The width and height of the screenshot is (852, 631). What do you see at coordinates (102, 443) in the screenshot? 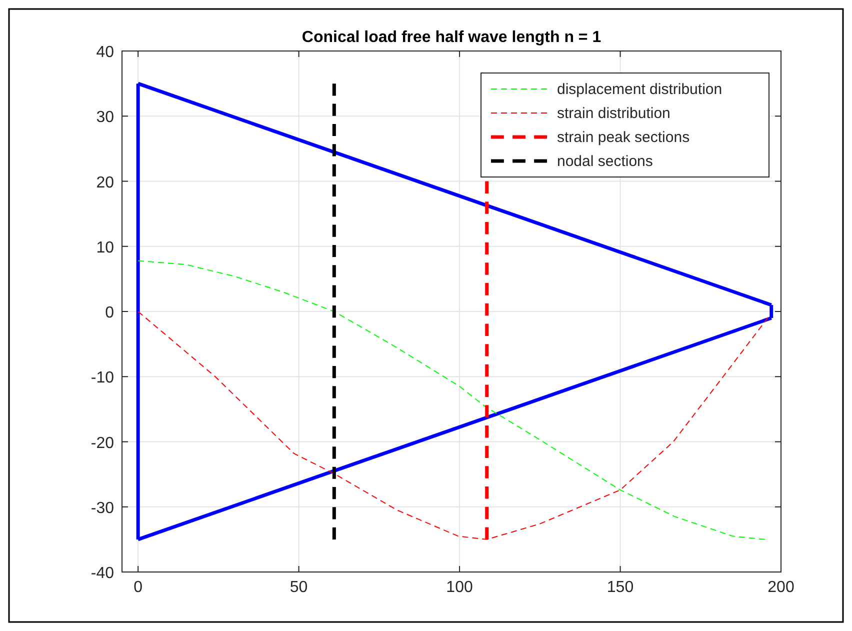
I see `y-tick-label: -20` at bounding box center [102, 443].